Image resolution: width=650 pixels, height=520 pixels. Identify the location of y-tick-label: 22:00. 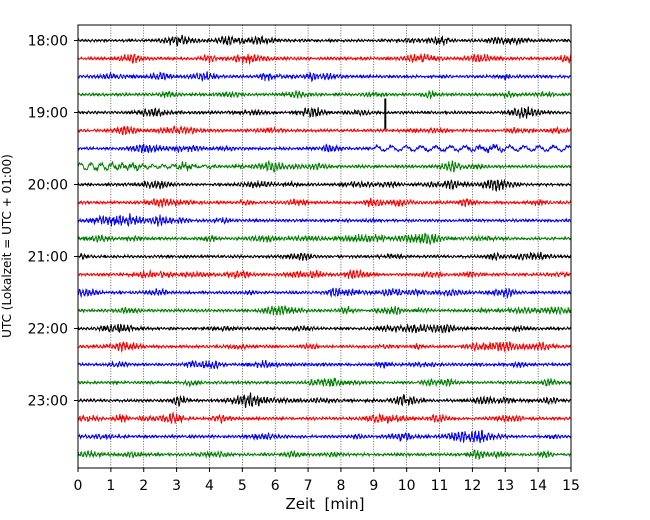
(48, 330).